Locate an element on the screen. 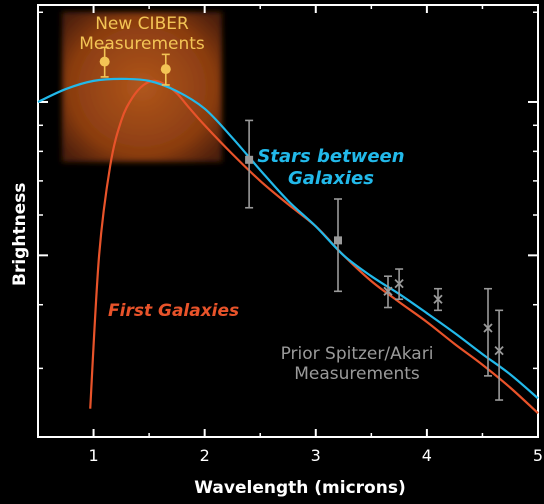 The height and width of the screenshot is (504, 544). first-galaxies-label: First Galaxies is located at coordinates (174, 311).